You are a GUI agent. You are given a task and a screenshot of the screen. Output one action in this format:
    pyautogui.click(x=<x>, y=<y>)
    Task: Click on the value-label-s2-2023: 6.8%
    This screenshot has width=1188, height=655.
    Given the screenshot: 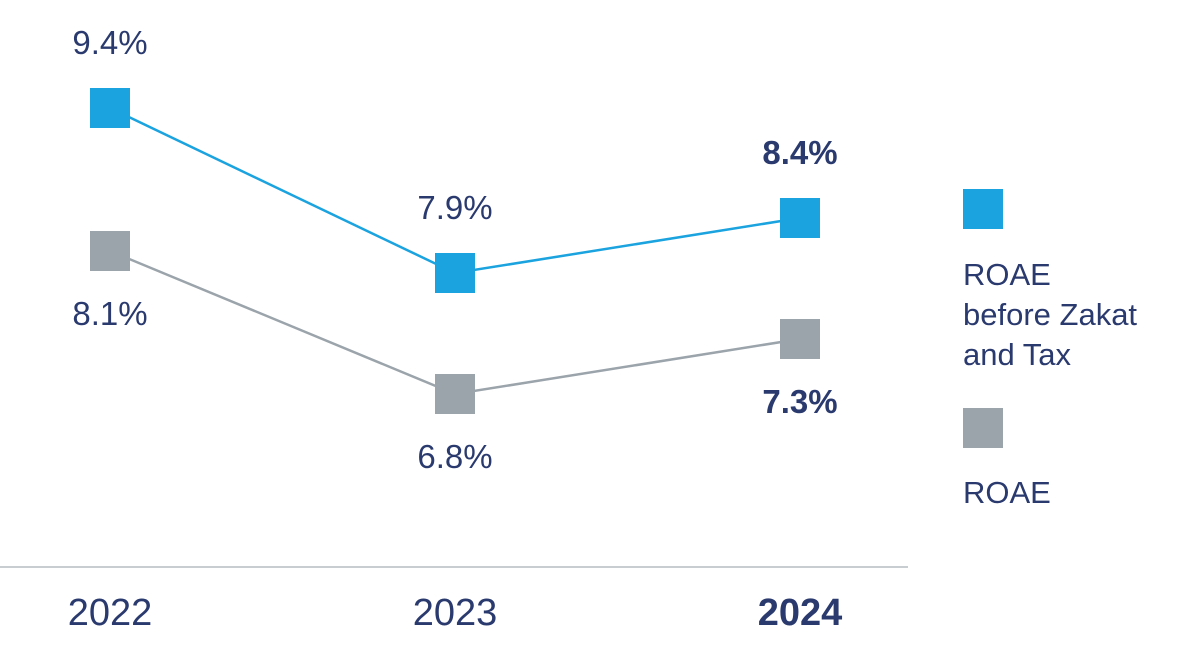 What is the action you would take?
    pyautogui.click(x=454, y=456)
    